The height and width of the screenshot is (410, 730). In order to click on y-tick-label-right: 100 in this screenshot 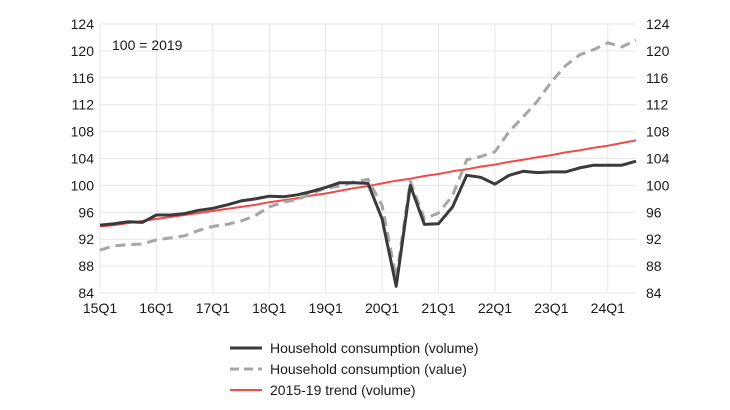, I will do `click(658, 185)`.